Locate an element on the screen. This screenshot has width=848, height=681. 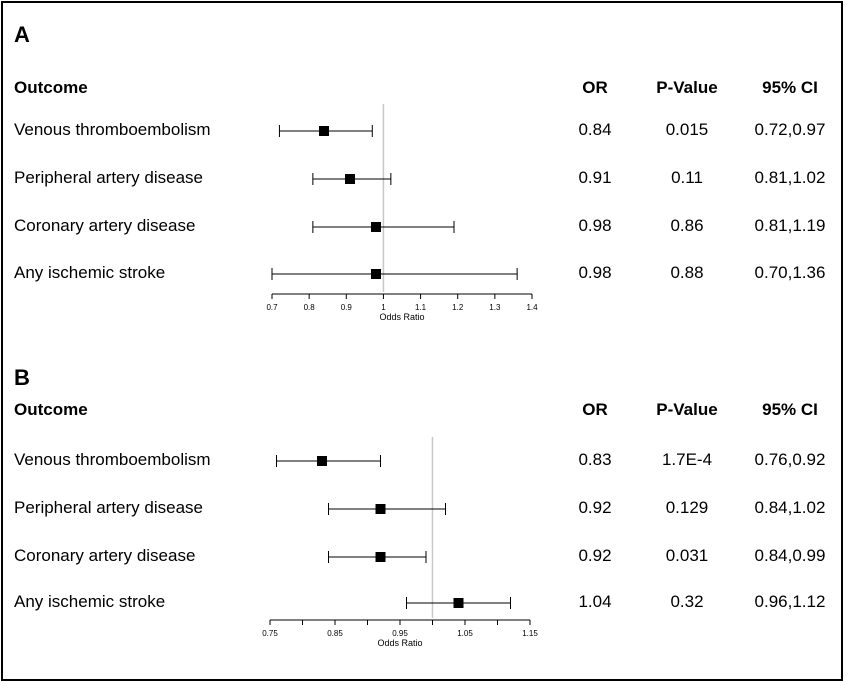
confidence-interval: 0.81,1.02 is located at coordinates (790, 177).